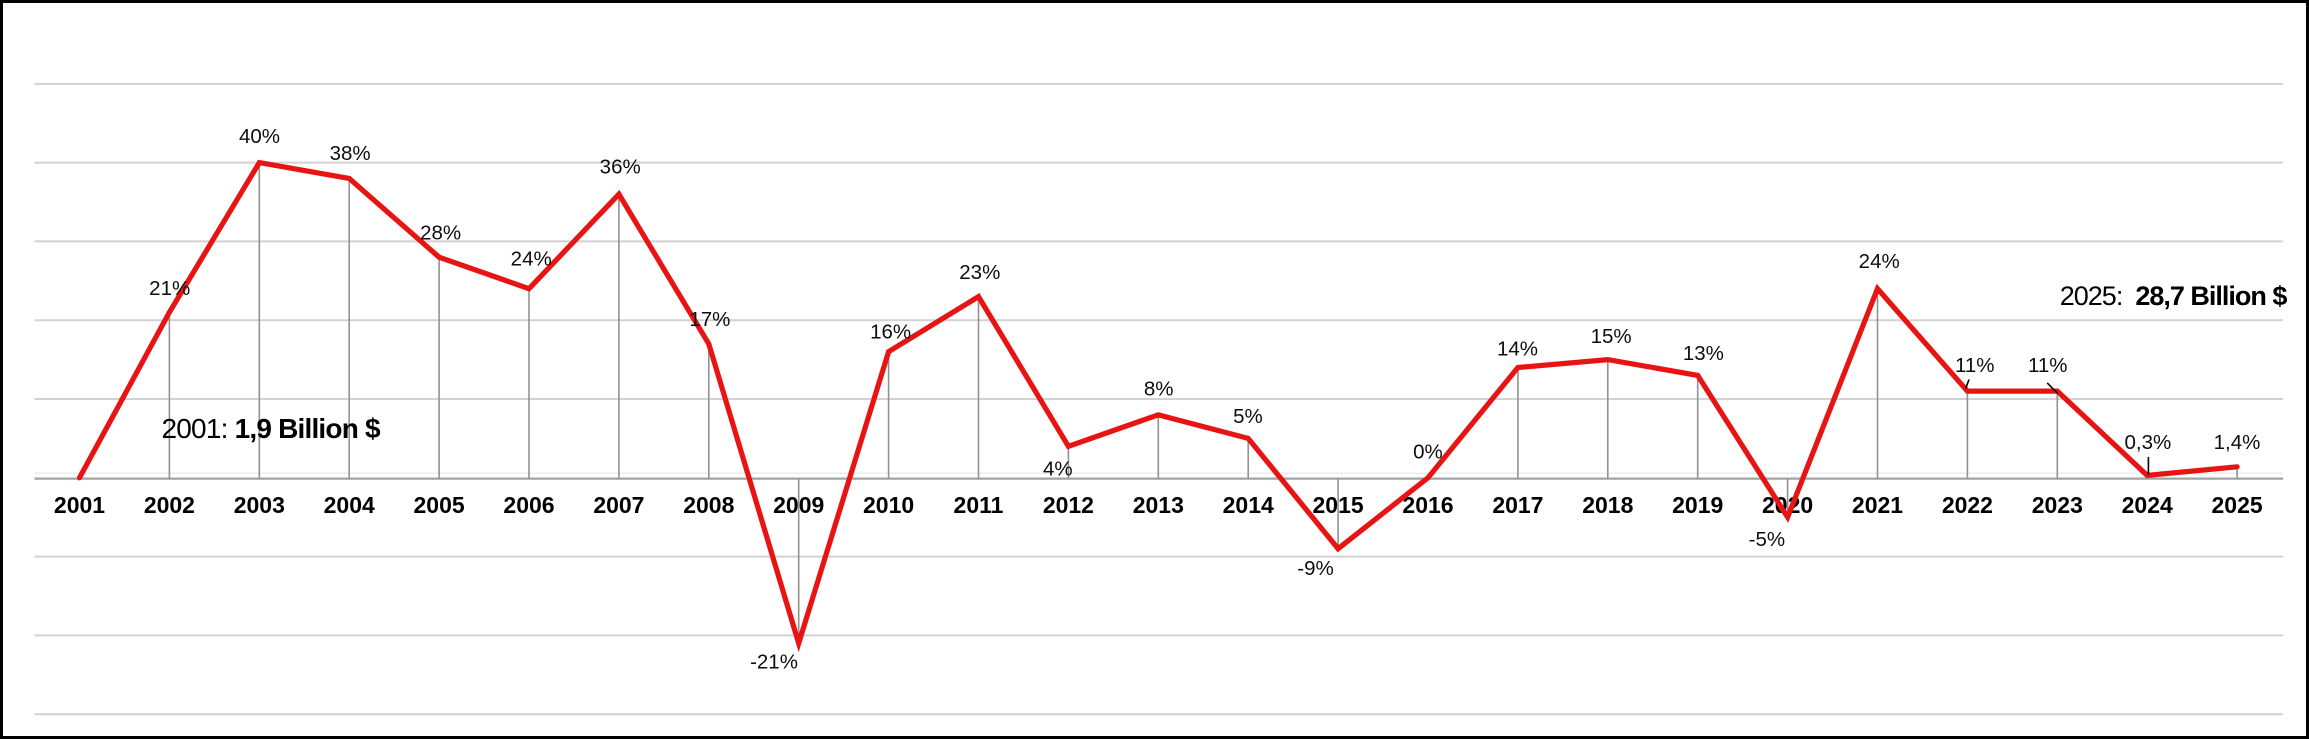 The image size is (2309, 739). What do you see at coordinates (2147, 505) in the screenshot?
I see `svg-text: 2024` at bounding box center [2147, 505].